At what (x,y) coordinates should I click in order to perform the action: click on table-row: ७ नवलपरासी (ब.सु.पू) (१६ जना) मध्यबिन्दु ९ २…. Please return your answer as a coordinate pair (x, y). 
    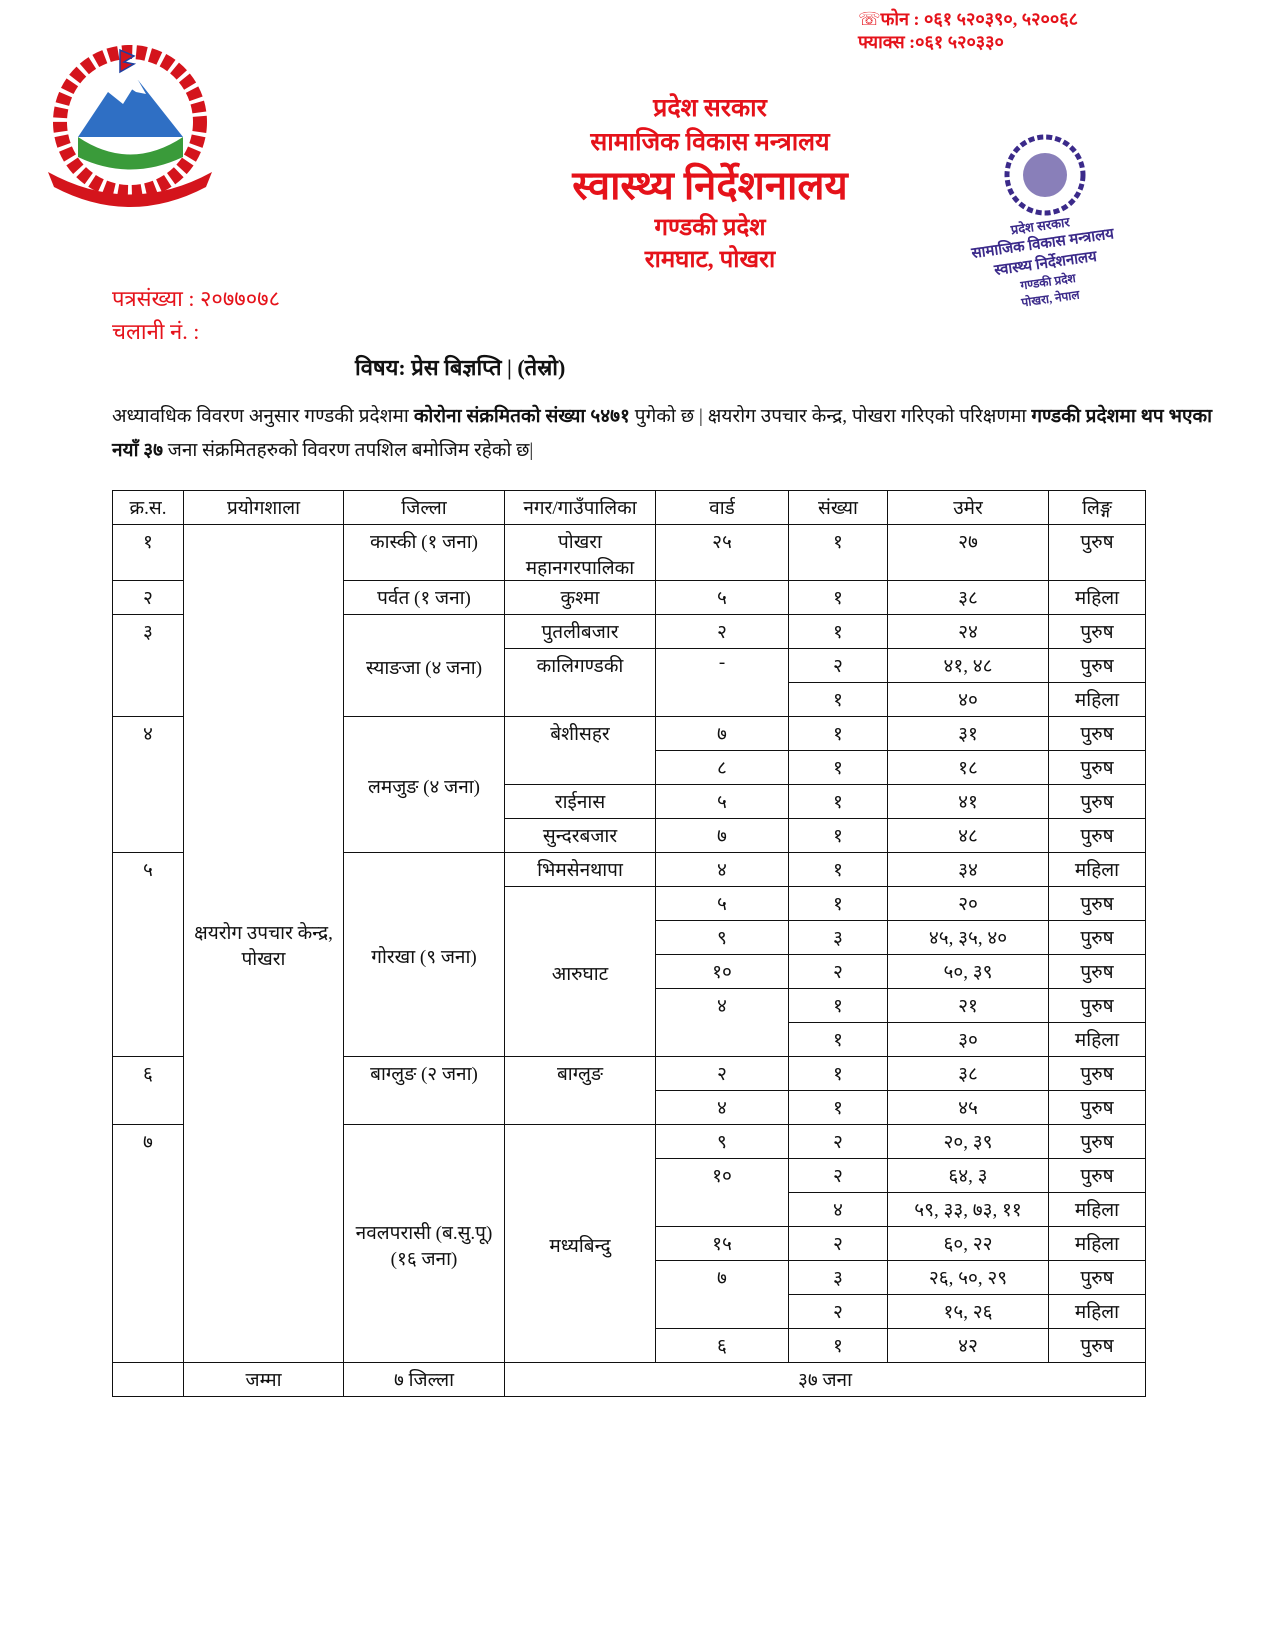
    Looking at the image, I should click on (629, 1243).